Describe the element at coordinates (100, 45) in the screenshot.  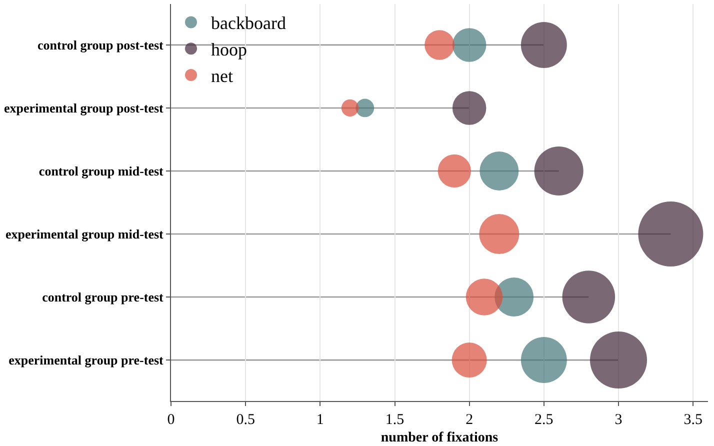
I see `y-tick-label: control group post-test` at that location.